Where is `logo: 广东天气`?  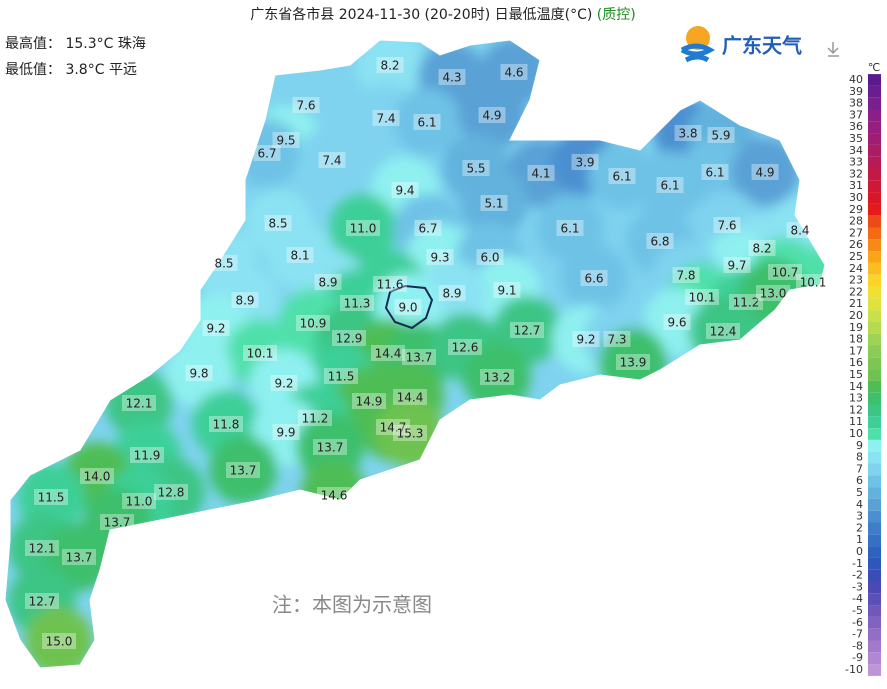
logo: 广东天气 is located at coordinates (741, 44).